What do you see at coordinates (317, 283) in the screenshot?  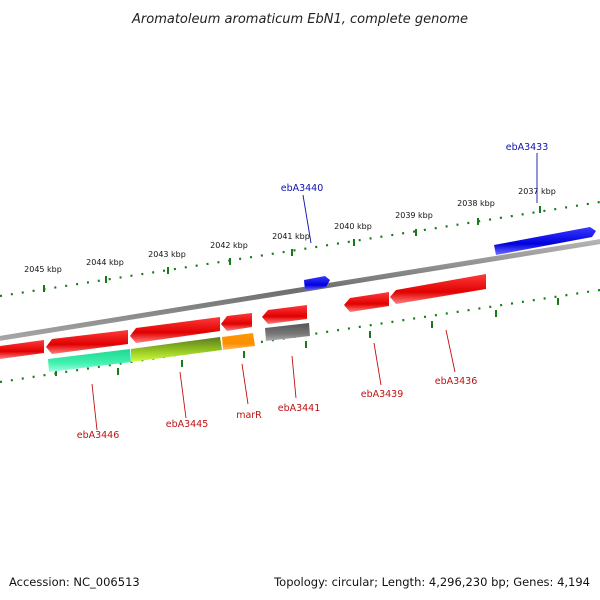 I see `gene-ebA3440` at bounding box center [317, 283].